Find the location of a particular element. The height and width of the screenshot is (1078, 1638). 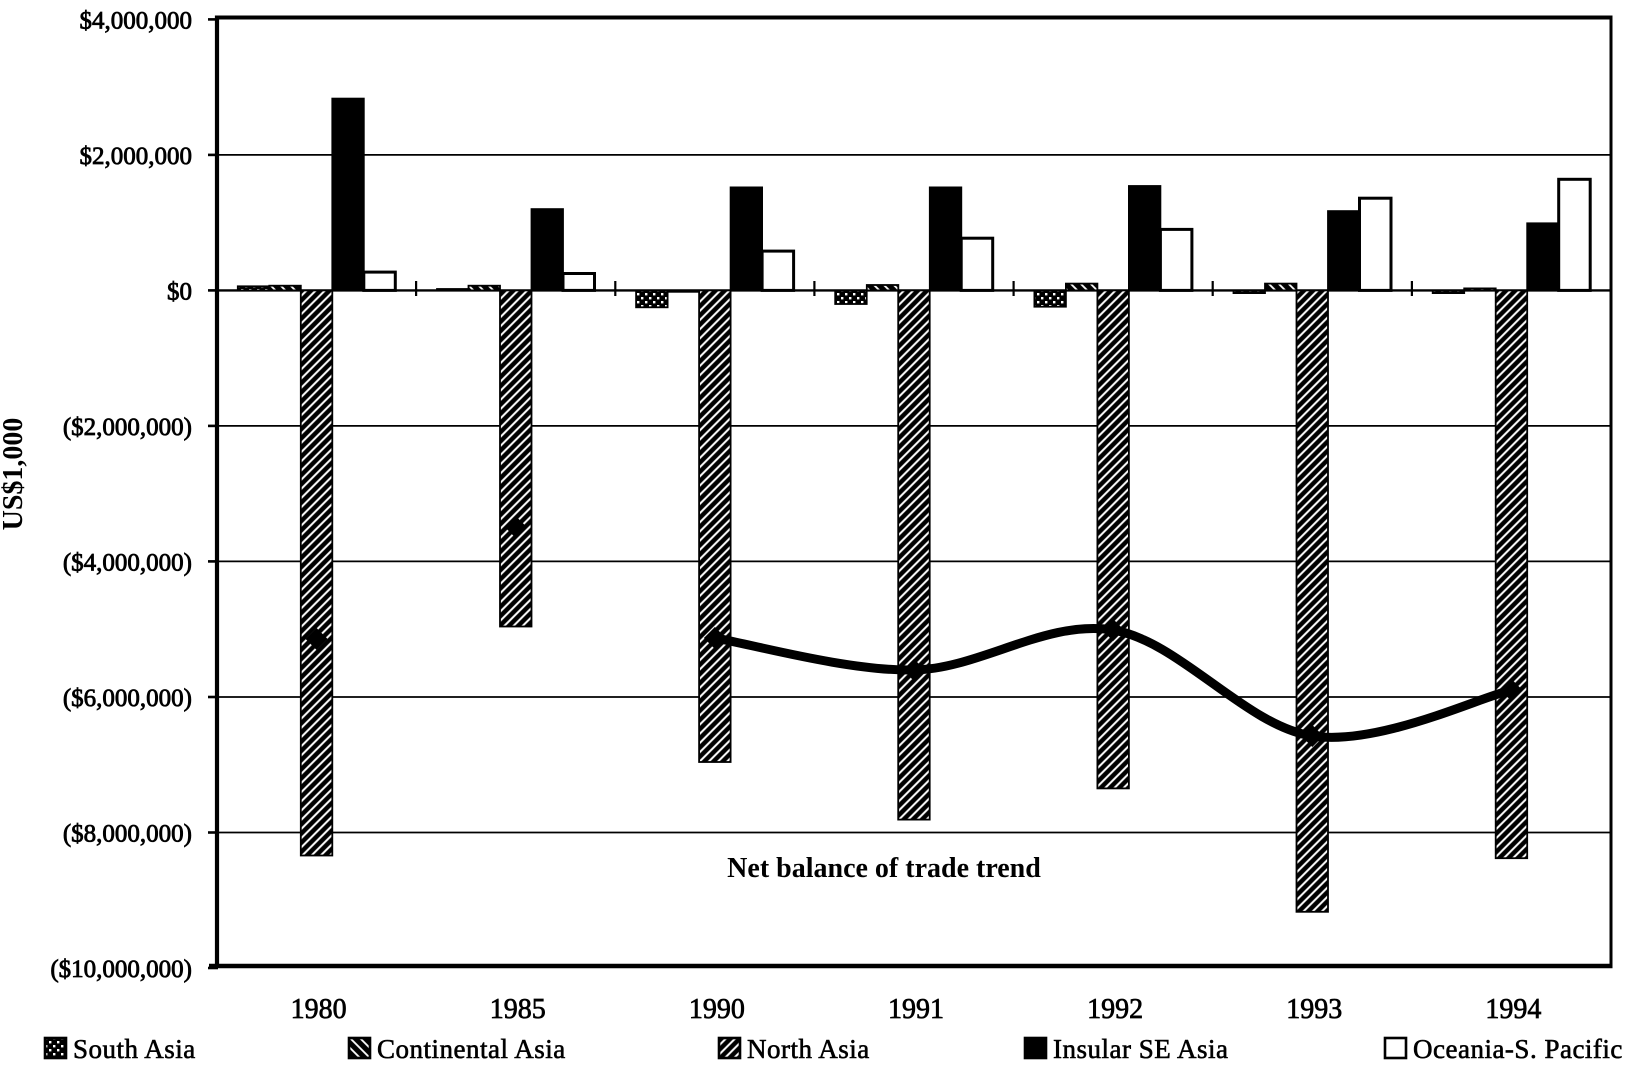

svg-text: $4,000,000 is located at coordinates (136, 20).